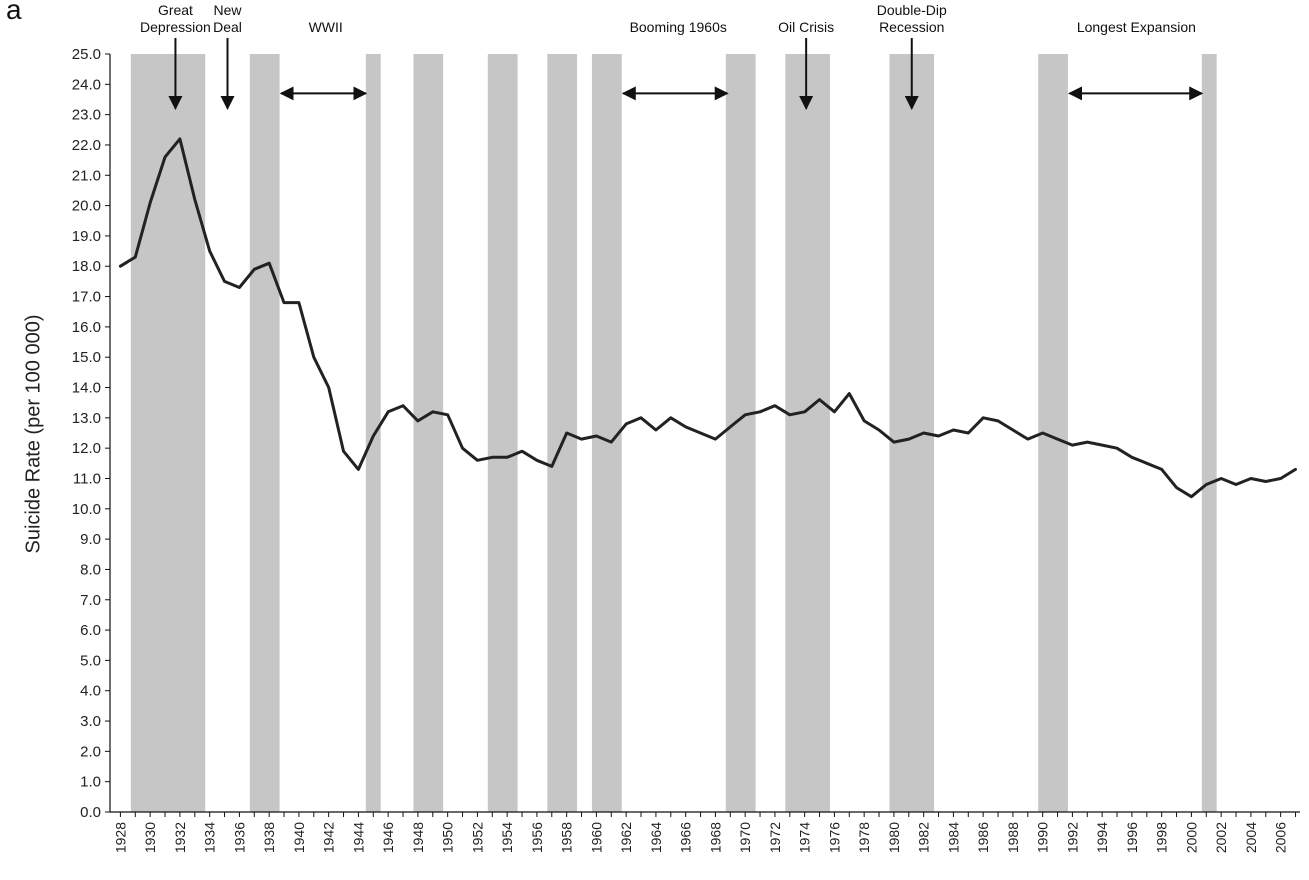 The width and height of the screenshot is (1309, 880). What do you see at coordinates (175, 10) in the screenshot?
I see `annotation-label: Great` at bounding box center [175, 10].